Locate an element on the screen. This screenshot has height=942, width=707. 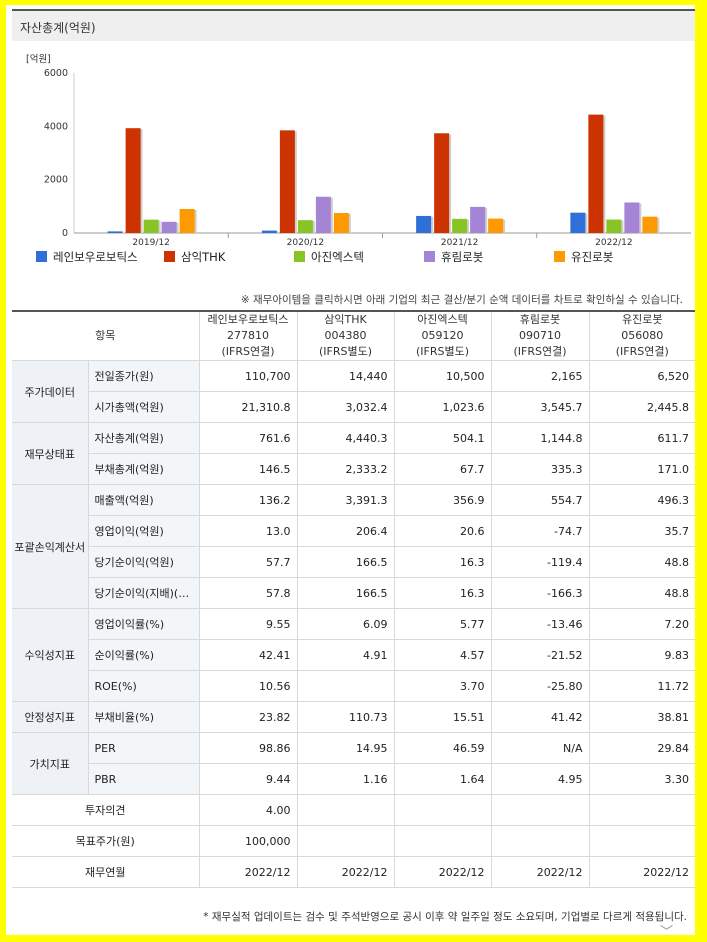
company-basis: (IFRS별도) is located at coordinates (442, 351).